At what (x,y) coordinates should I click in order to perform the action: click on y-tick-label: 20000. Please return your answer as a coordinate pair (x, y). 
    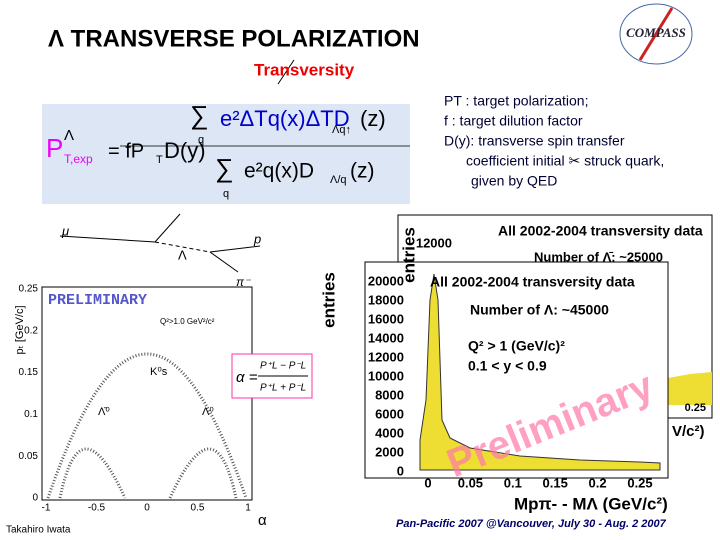
    Looking at the image, I should click on (386, 280).